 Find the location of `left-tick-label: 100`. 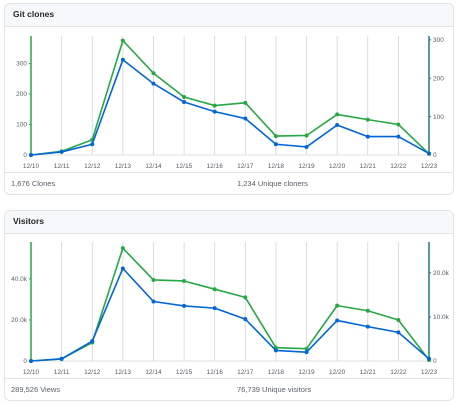

left-tick-label: 100 is located at coordinates (21, 125).